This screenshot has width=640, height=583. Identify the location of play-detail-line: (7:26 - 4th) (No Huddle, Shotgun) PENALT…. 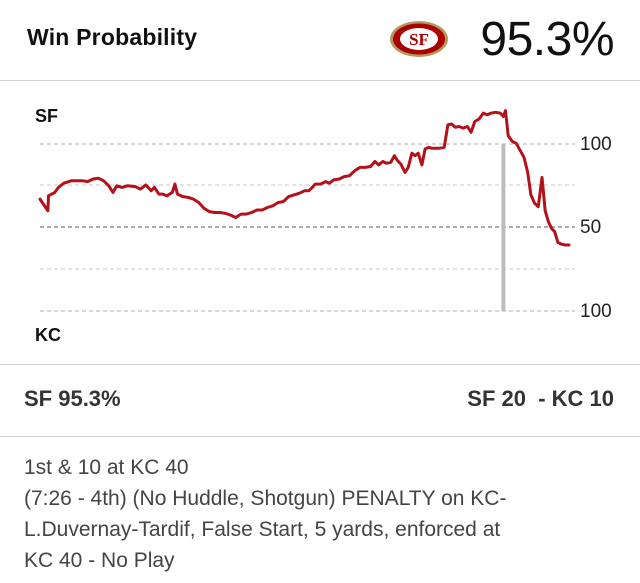
(265, 498).